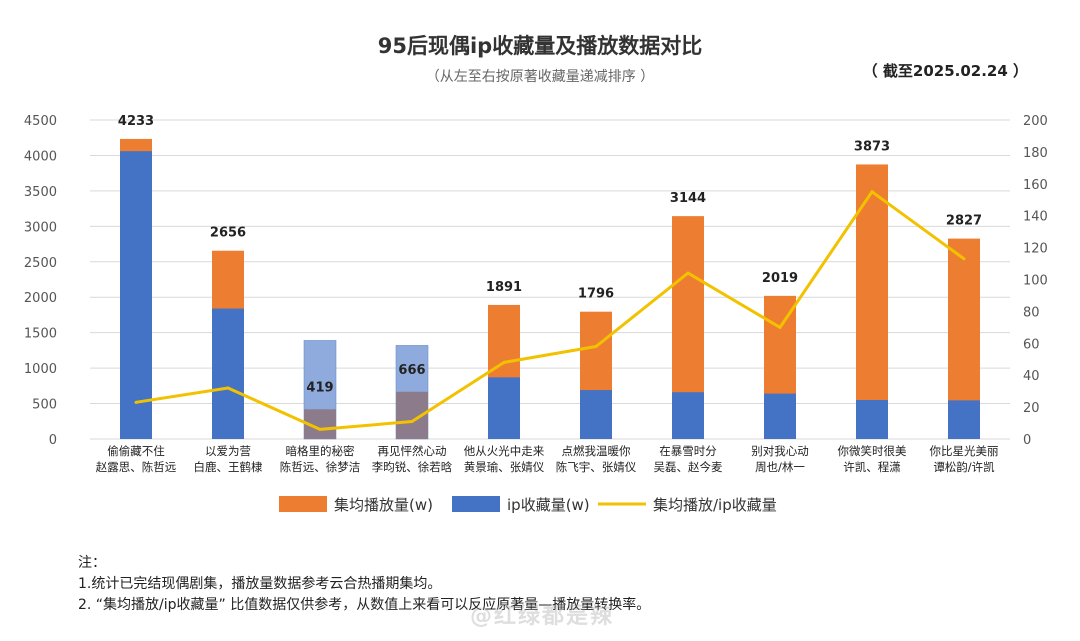  Describe the element at coordinates (1031, 376) in the screenshot. I see `y-right-tick-label: 40` at that location.